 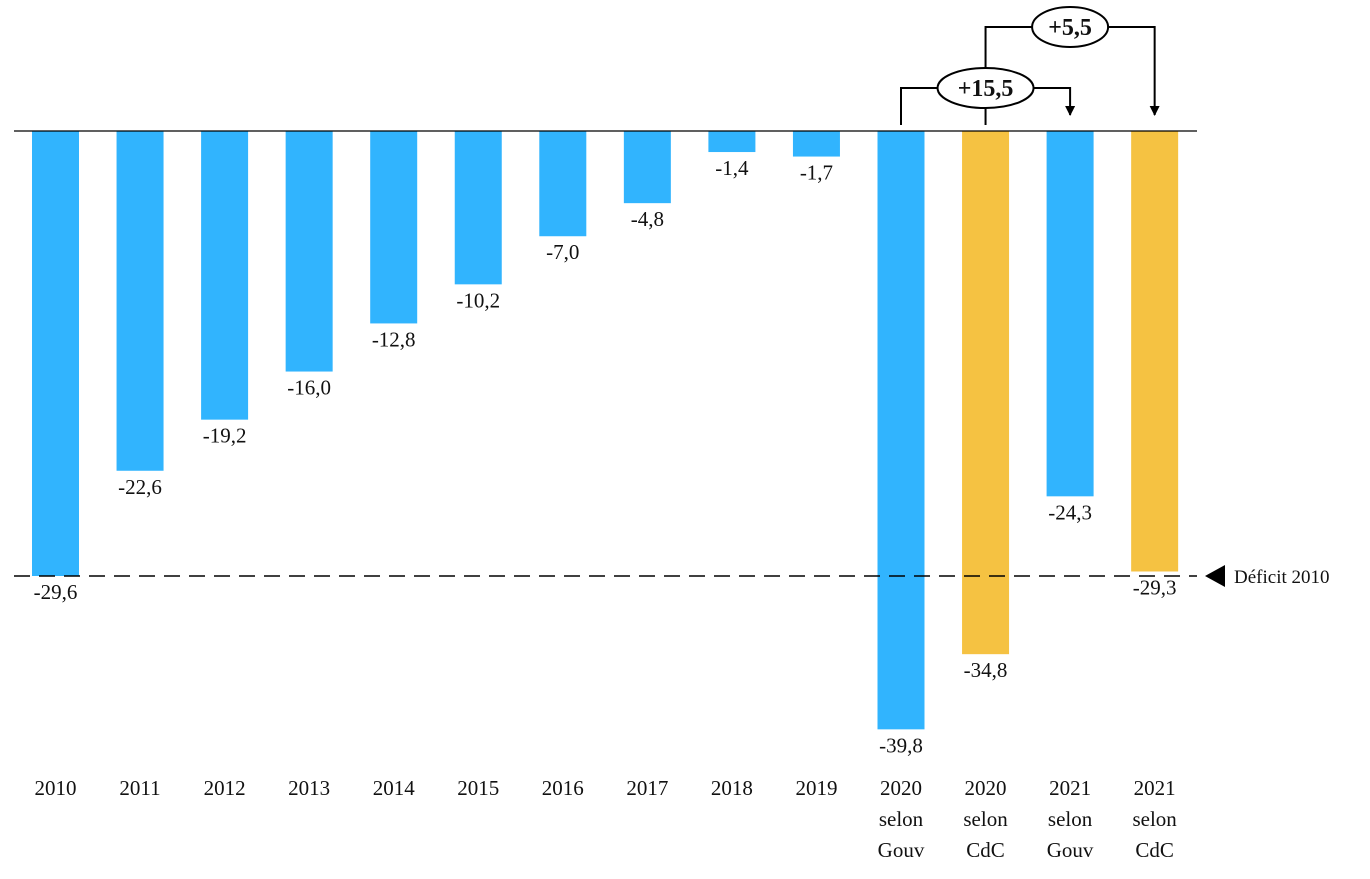 I want to click on bar-2014, so click(x=394, y=227).